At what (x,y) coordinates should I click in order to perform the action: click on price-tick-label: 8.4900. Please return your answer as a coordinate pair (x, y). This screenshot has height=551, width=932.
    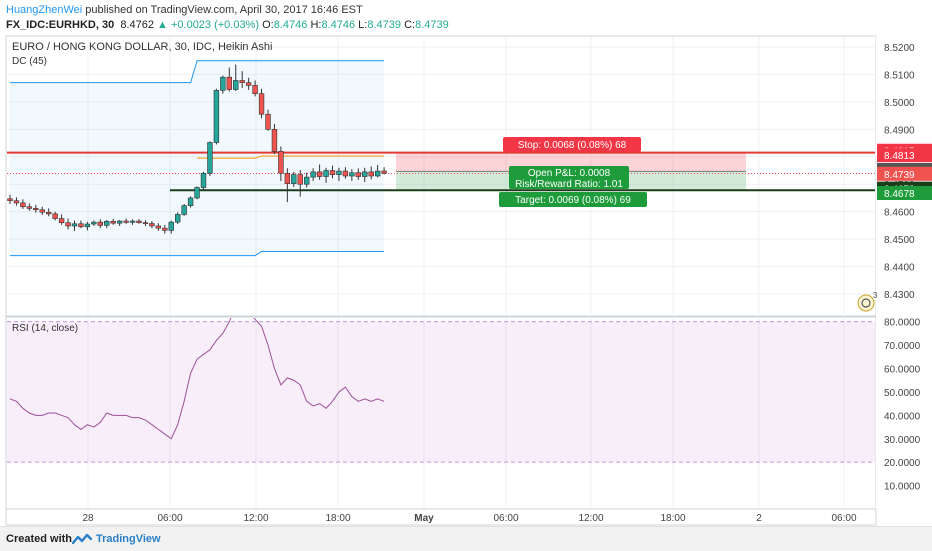
    Looking at the image, I should click on (899, 130).